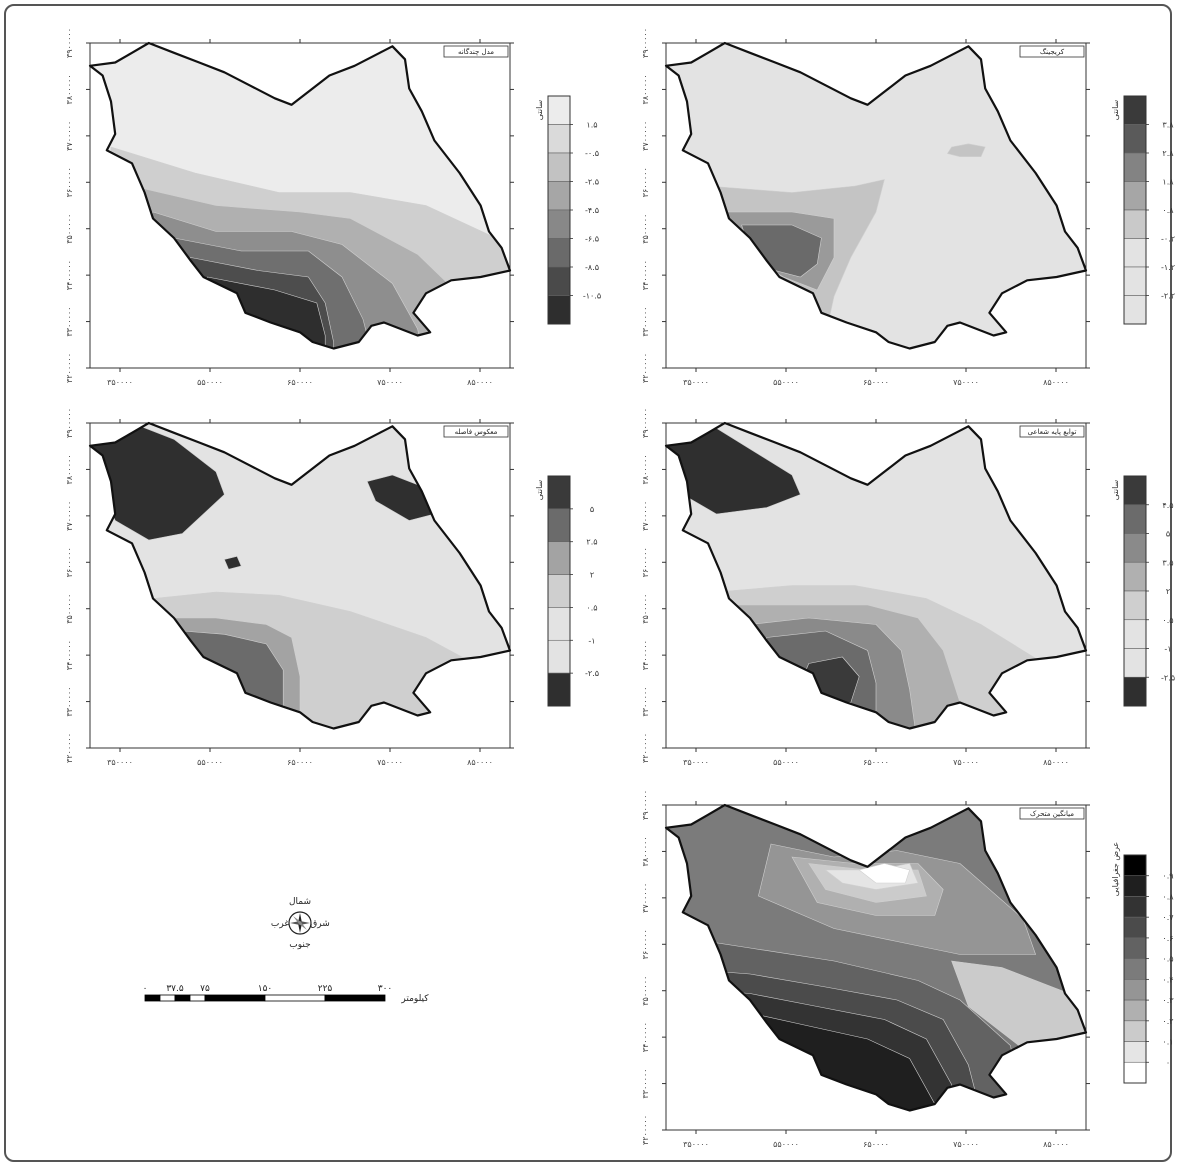  I want to click on legend-label: ۲, so click(592, 575).